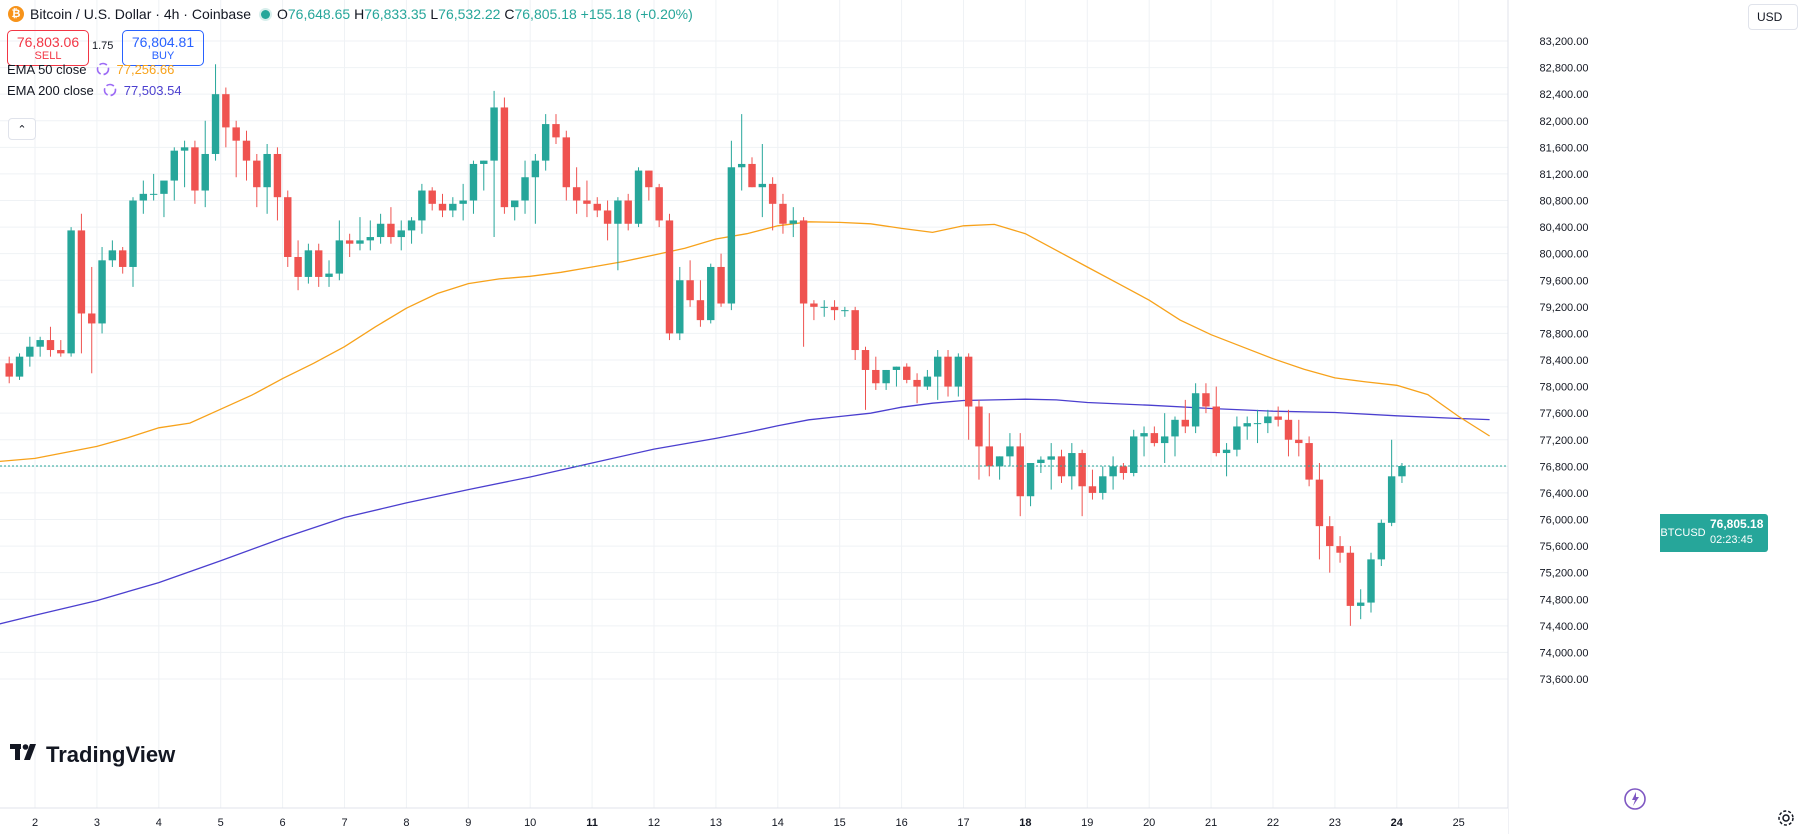 Image resolution: width=1812 pixels, height=834 pixels. I want to click on x-tick-label: 21, so click(1211, 823).